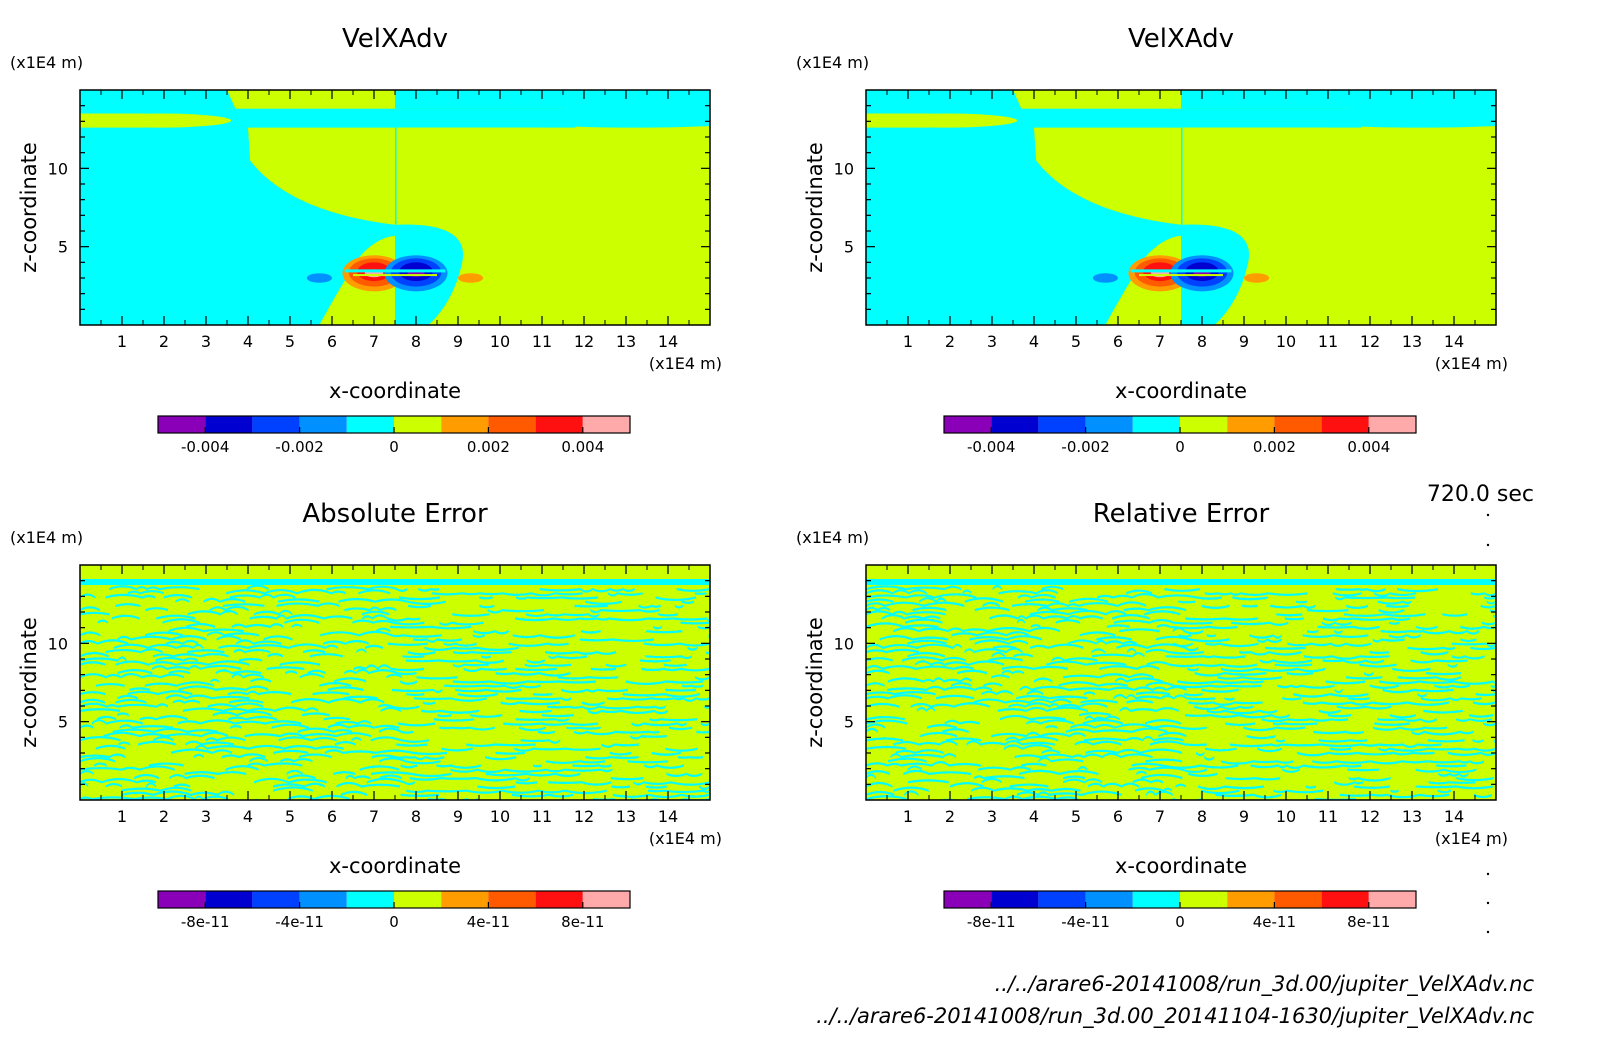 The image size is (1604, 1054). Describe the element at coordinates (395, 391) in the screenshot. I see `x-axis-label: x-coordinate` at that location.